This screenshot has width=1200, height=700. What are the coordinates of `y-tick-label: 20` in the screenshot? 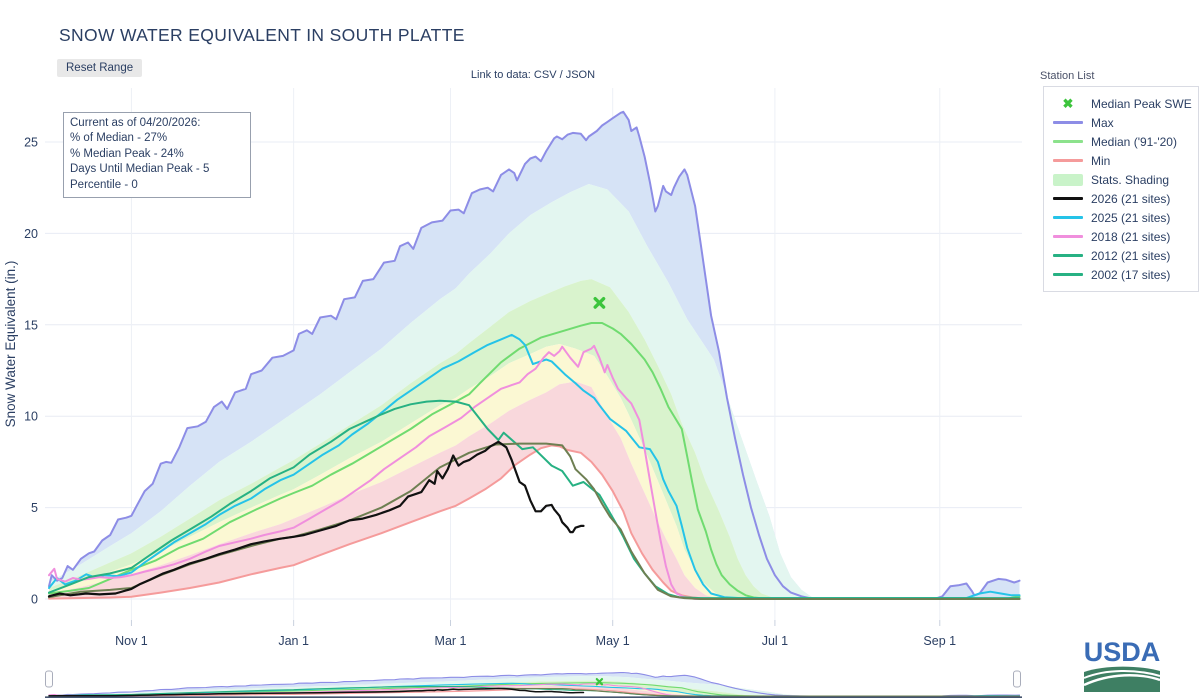 It's located at (31, 234).